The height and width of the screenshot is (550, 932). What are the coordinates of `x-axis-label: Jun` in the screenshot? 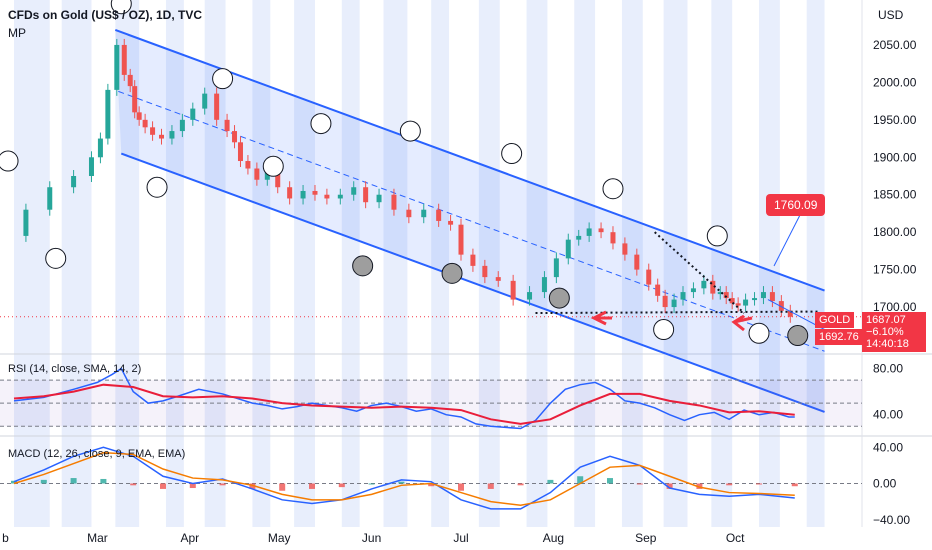 It's located at (371, 538).